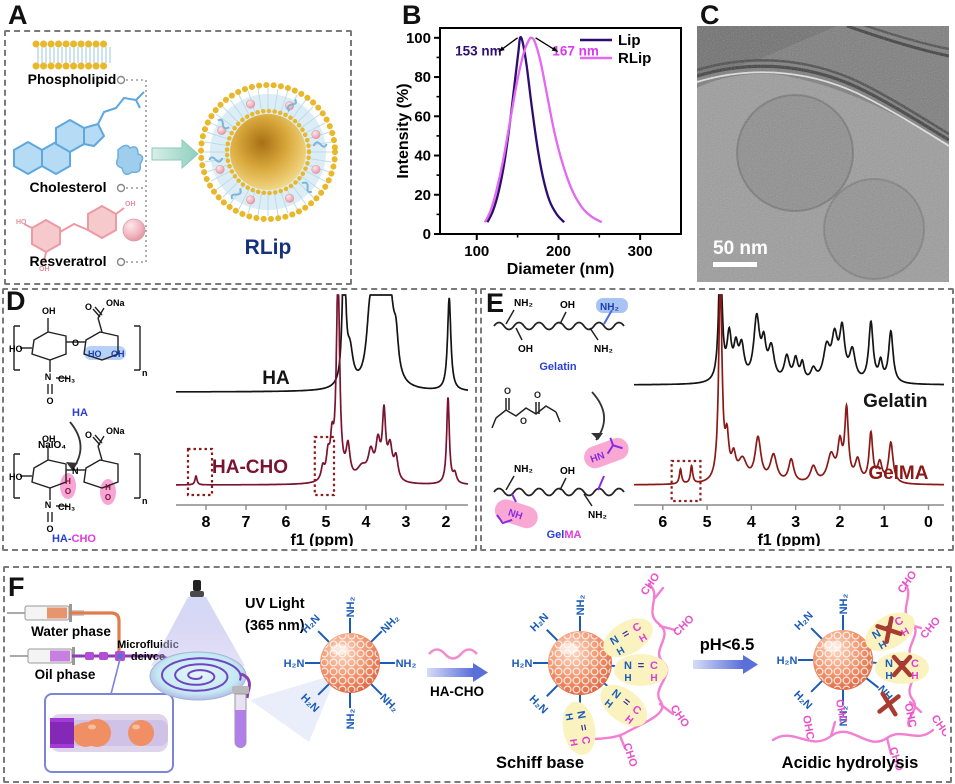 Image resolution: width=955 pixels, height=784 pixels. I want to click on gelma-structure: HN NH NH₂ OH NH₂ GelMA, so click(561, 489).